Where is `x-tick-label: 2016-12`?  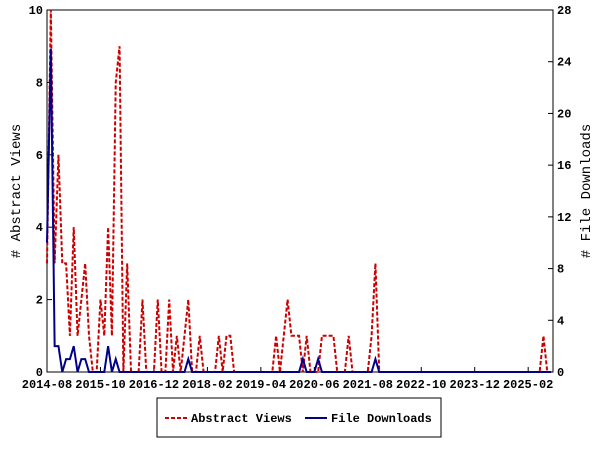 x-tick-label: 2016-12 is located at coordinates (154, 385).